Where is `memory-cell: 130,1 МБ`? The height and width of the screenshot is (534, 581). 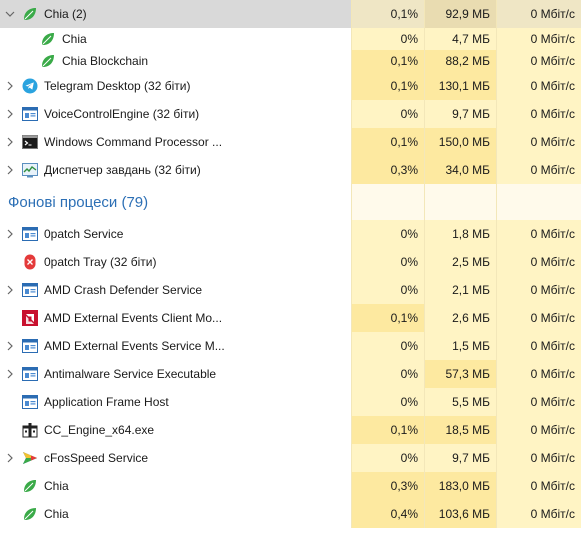 memory-cell: 130,1 МБ is located at coordinates (460, 86).